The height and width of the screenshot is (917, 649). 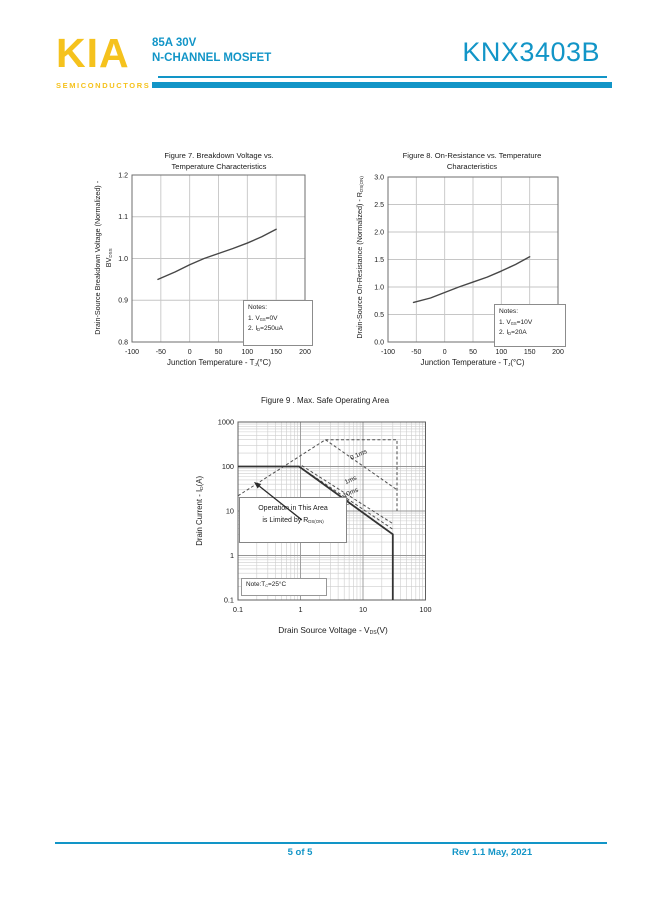 I want to click on svg-text: 2.5, so click(x=379, y=205).